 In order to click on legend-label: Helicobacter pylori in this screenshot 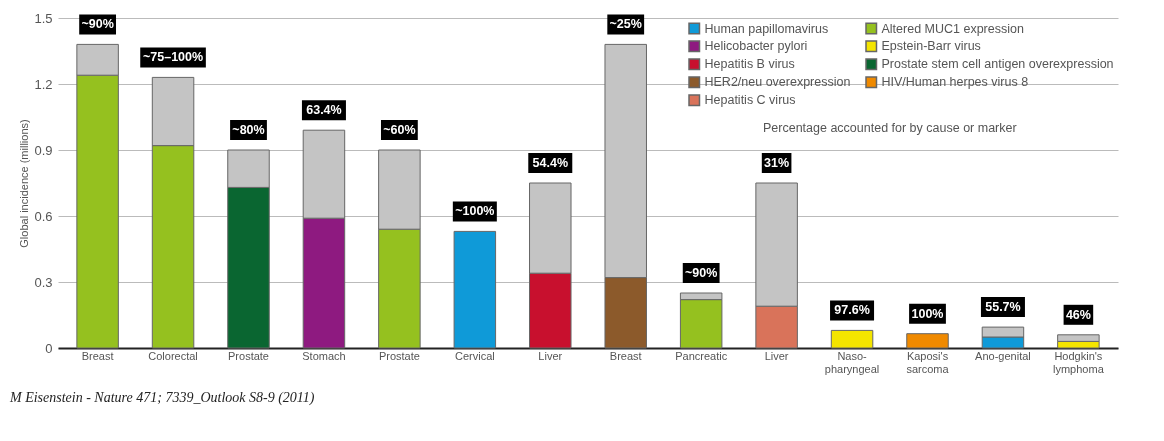, I will do `click(756, 46)`.